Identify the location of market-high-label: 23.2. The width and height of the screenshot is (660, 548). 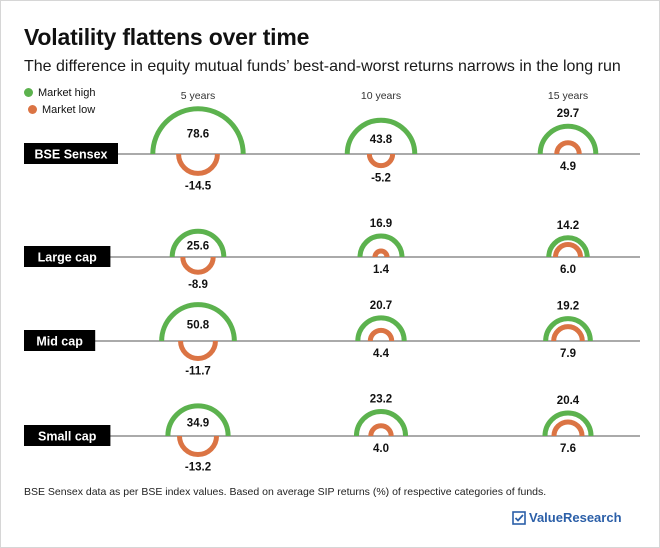
(381, 399).